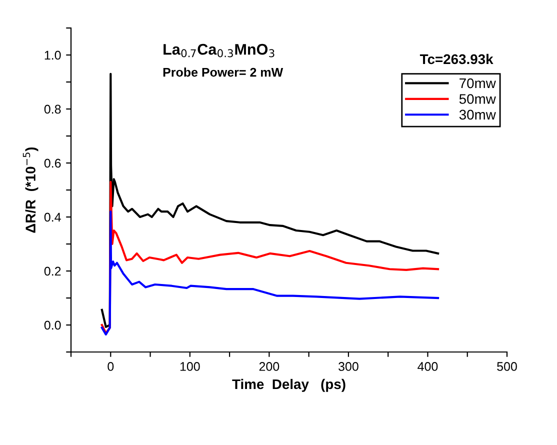  I want to click on annotation: Tc=263.93k, so click(457, 59).